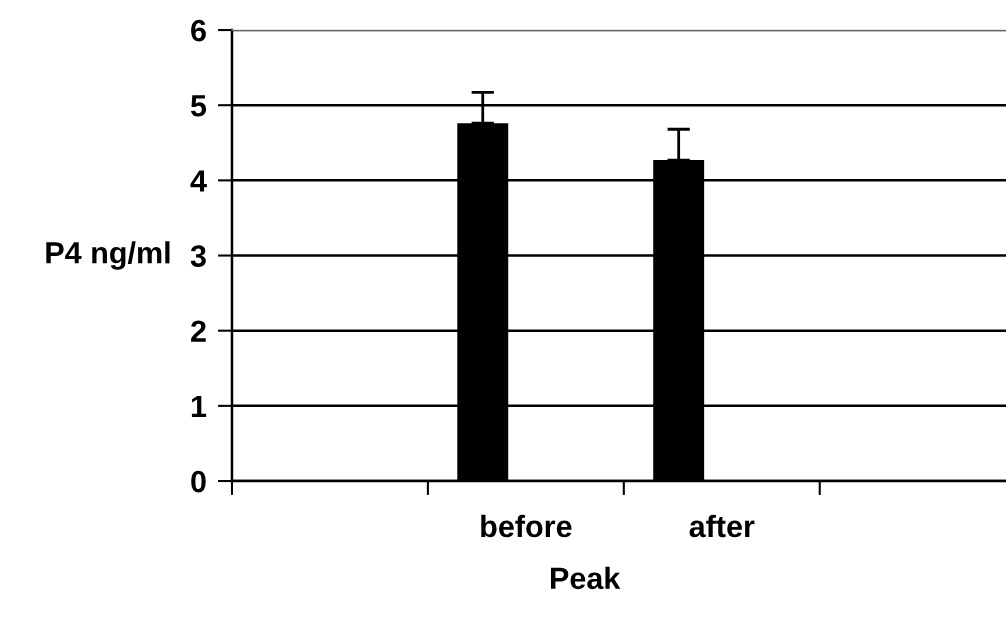  What do you see at coordinates (722, 526) in the screenshot?
I see `x-tick-label: after` at bounding box center [722, 526].